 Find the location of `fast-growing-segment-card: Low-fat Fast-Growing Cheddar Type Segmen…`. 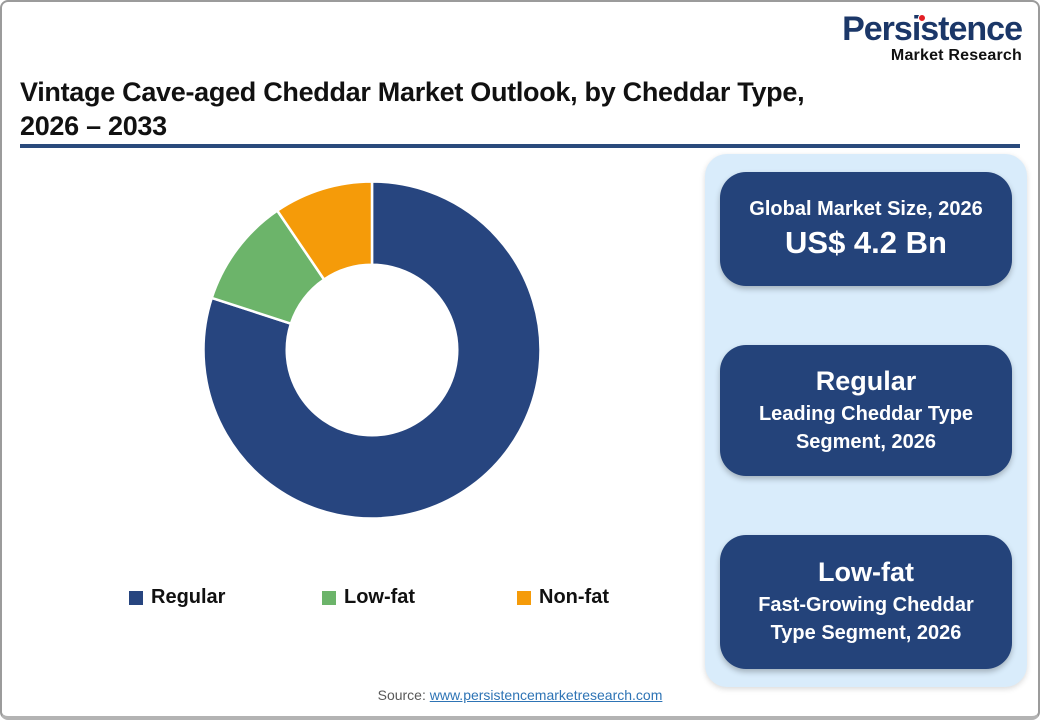

fast-growing-segment-card: Low-fat Fast-Growing Cheddar Type Segmen… is located at coordinates (866, 602).